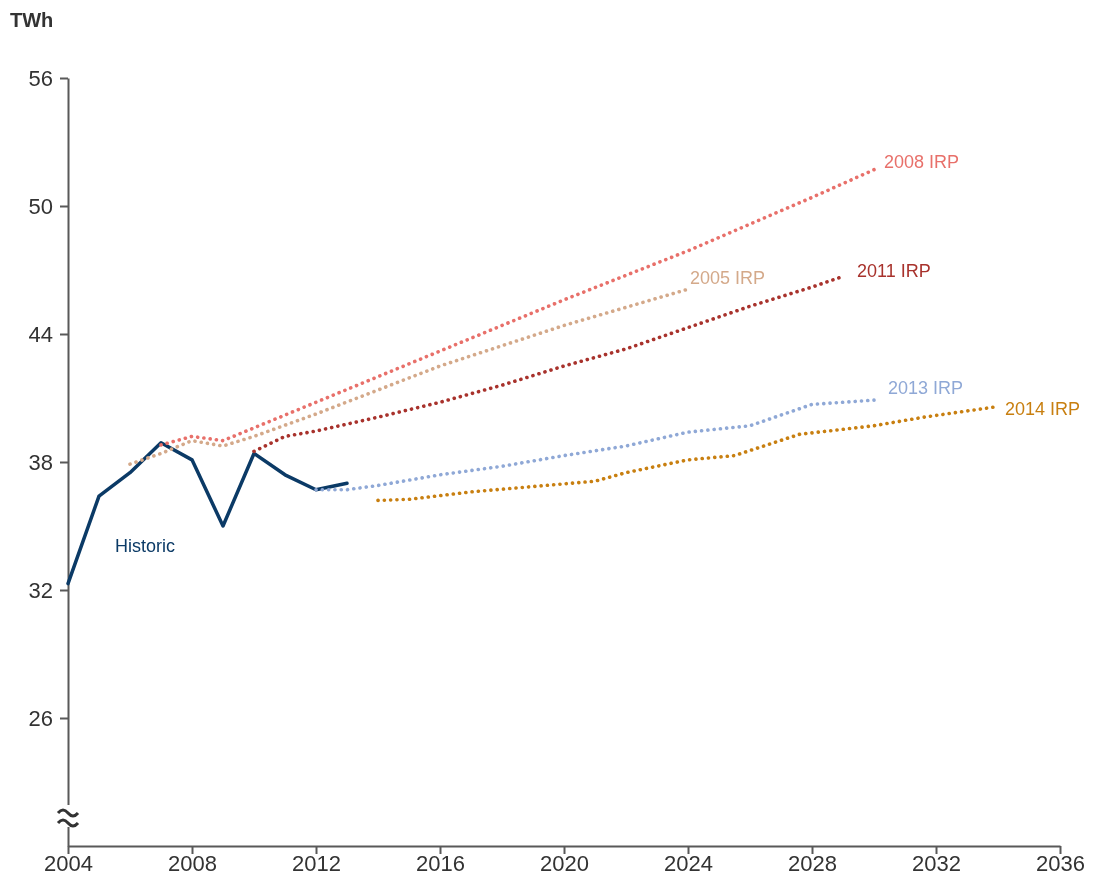 This screenshot has height=891, width=1093. Describe the element at coordinates (40, 462) in the screenshot. I see `y-tick-label: 38` at that location.